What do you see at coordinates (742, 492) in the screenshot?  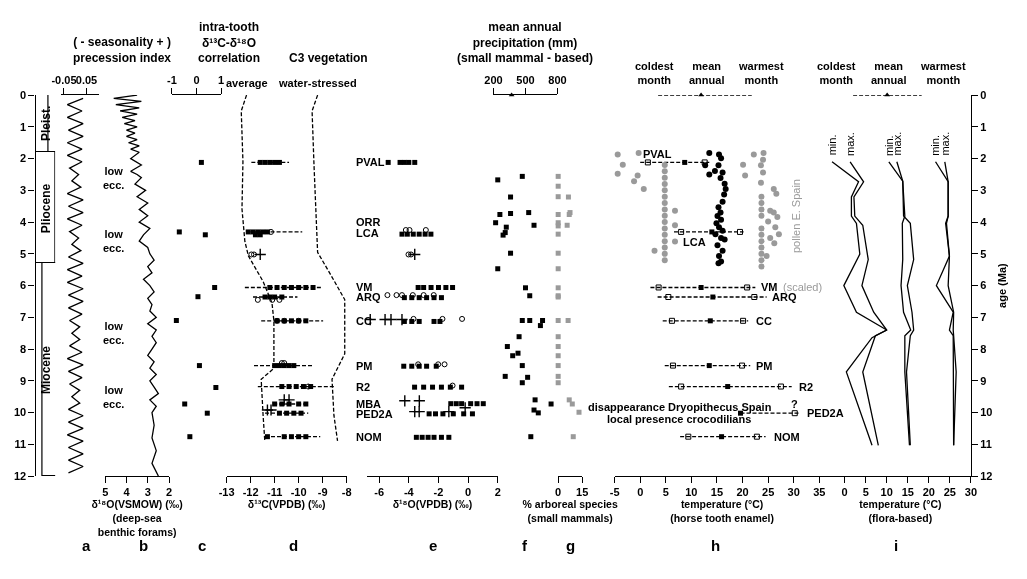 I see `x-tick-label: 20` at bounding box center [742, 492].